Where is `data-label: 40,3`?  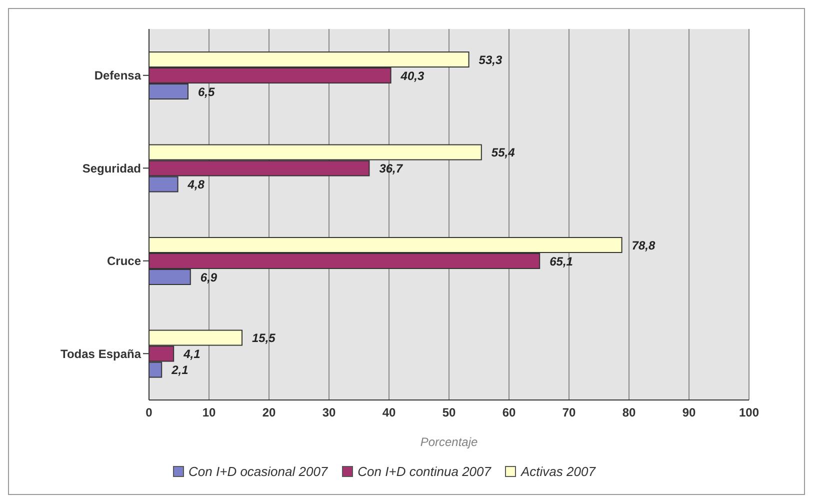 data-label: 40,3 is located at coordinates (412, 75).